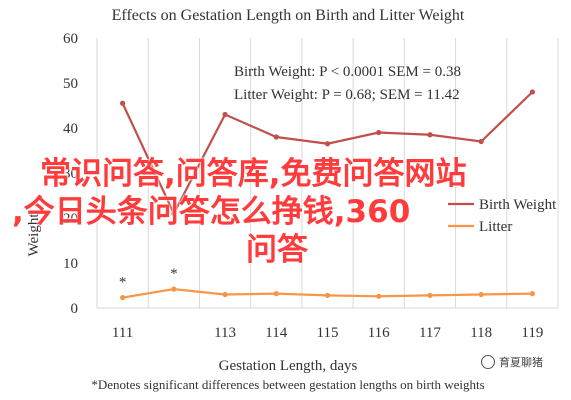 The height and width of the screenshot is (400, 571). I want to click on y-tick-label: 40, so click(70, 129).